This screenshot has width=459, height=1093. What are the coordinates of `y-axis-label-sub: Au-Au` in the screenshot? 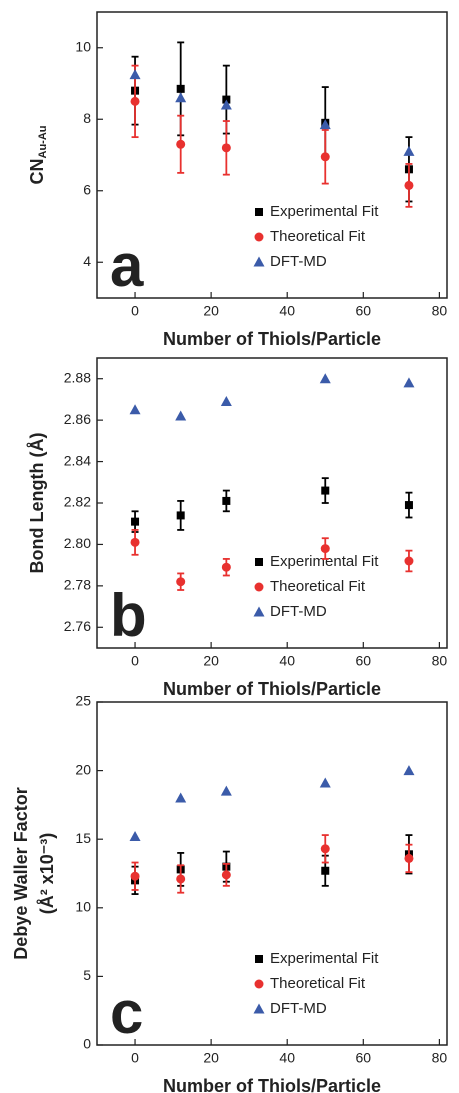 It's located at (43, 142).